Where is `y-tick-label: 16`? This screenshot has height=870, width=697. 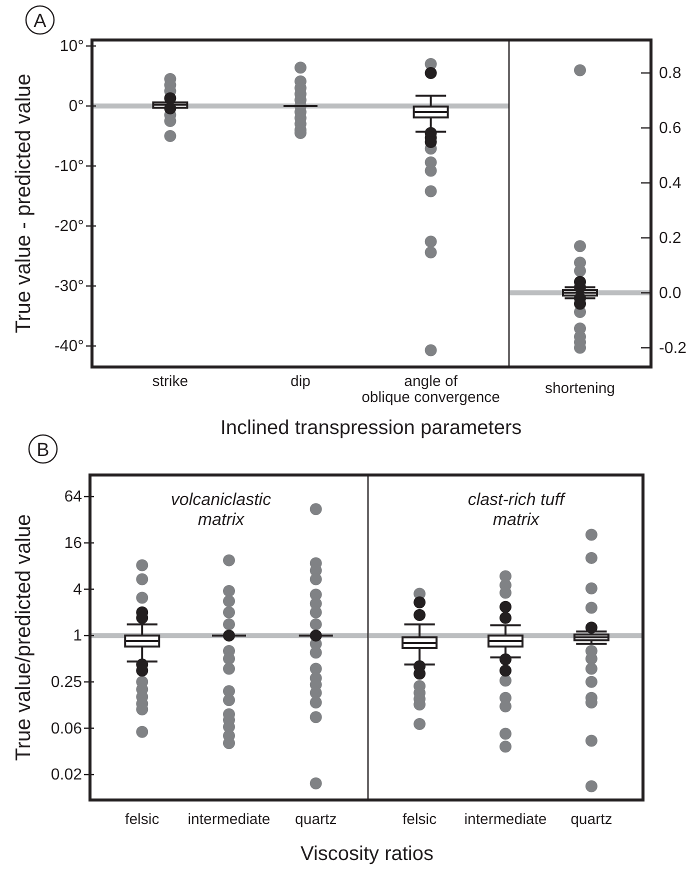
y-tick-label: 16 is located at coordinates (73, 543).